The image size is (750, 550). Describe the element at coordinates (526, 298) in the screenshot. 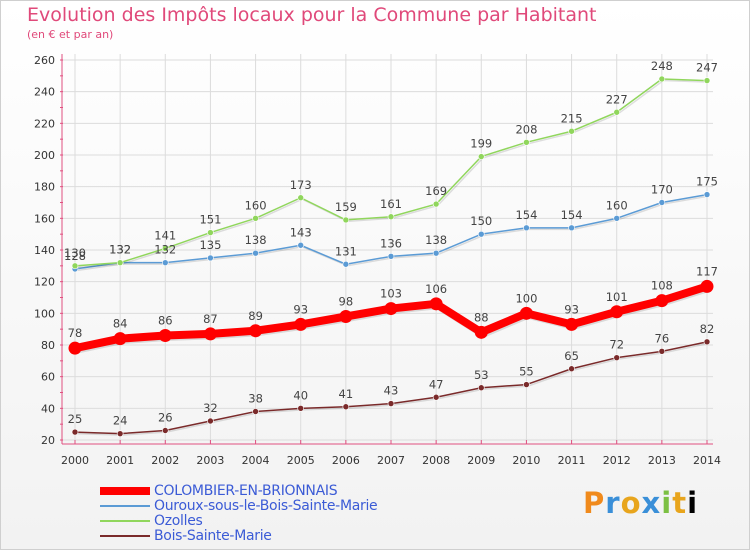

I see `data-label: 100` at that location.